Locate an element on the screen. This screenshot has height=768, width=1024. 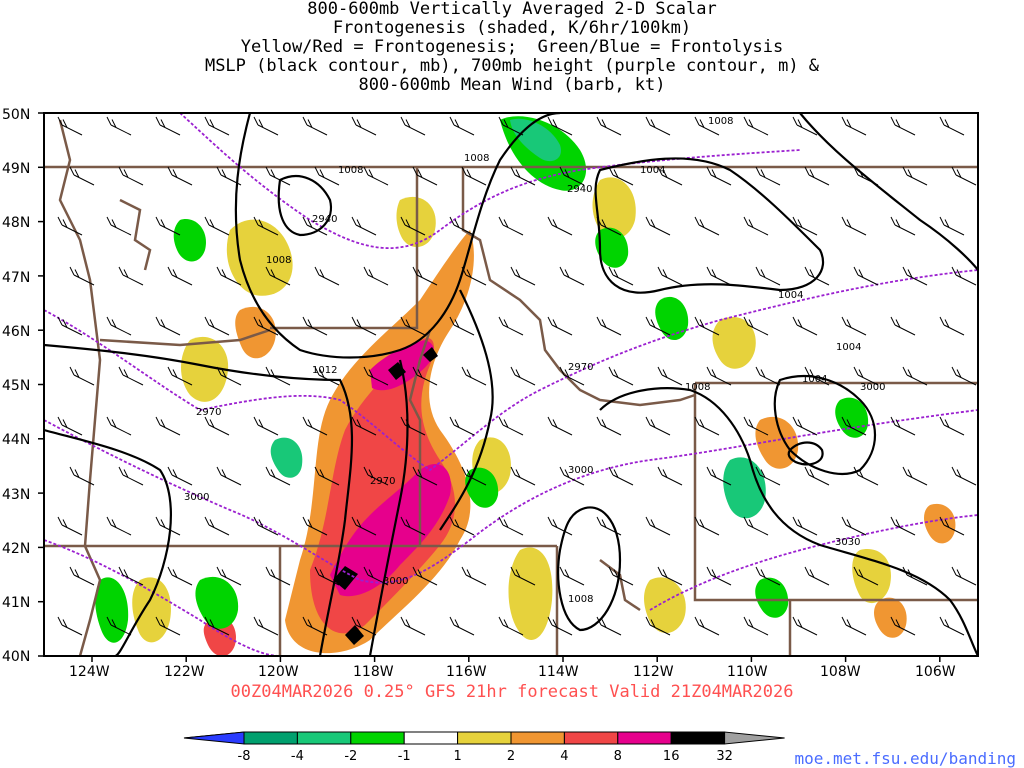
colorbar-label: -1 is located at coordinates (404, 756).